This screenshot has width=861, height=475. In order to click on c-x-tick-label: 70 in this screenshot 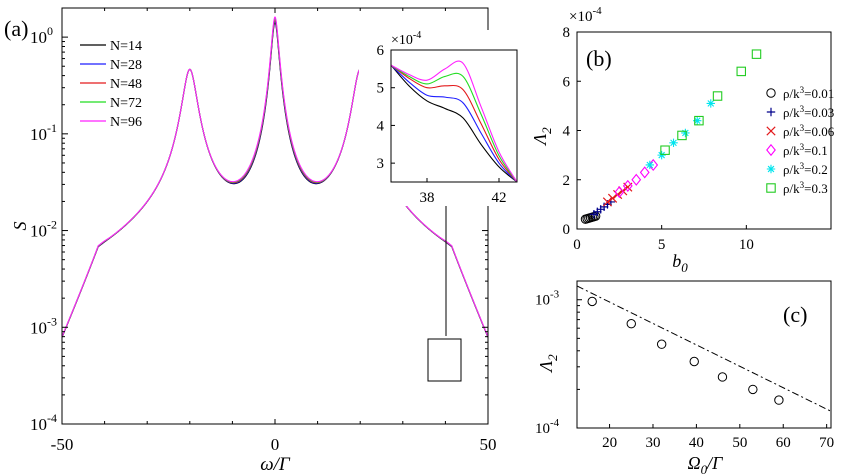, I will do `click(826, 443)`.